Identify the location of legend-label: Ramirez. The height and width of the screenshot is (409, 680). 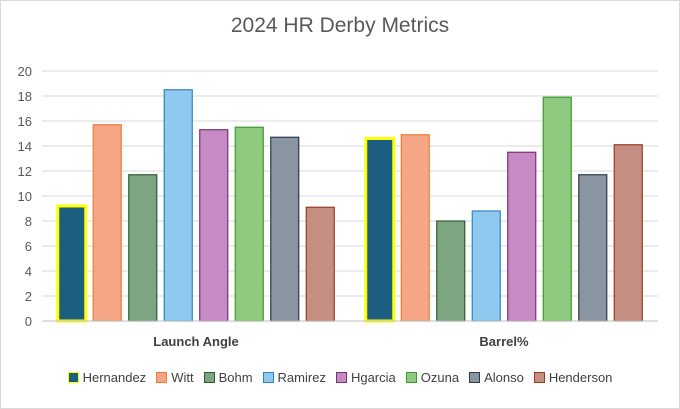
(301, 377).